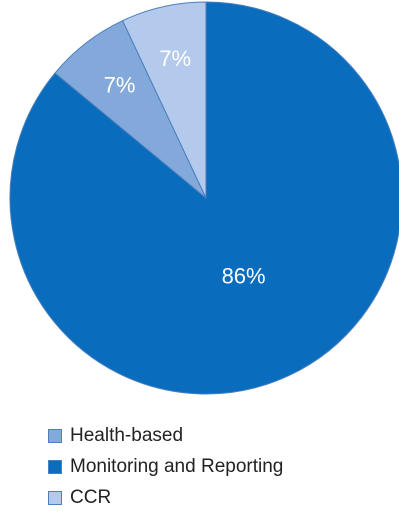  What do you see at coordinates (91, 497) in the screenshot?
I see `legend-label-ccr: CCR` at bounding box center [91, 497].